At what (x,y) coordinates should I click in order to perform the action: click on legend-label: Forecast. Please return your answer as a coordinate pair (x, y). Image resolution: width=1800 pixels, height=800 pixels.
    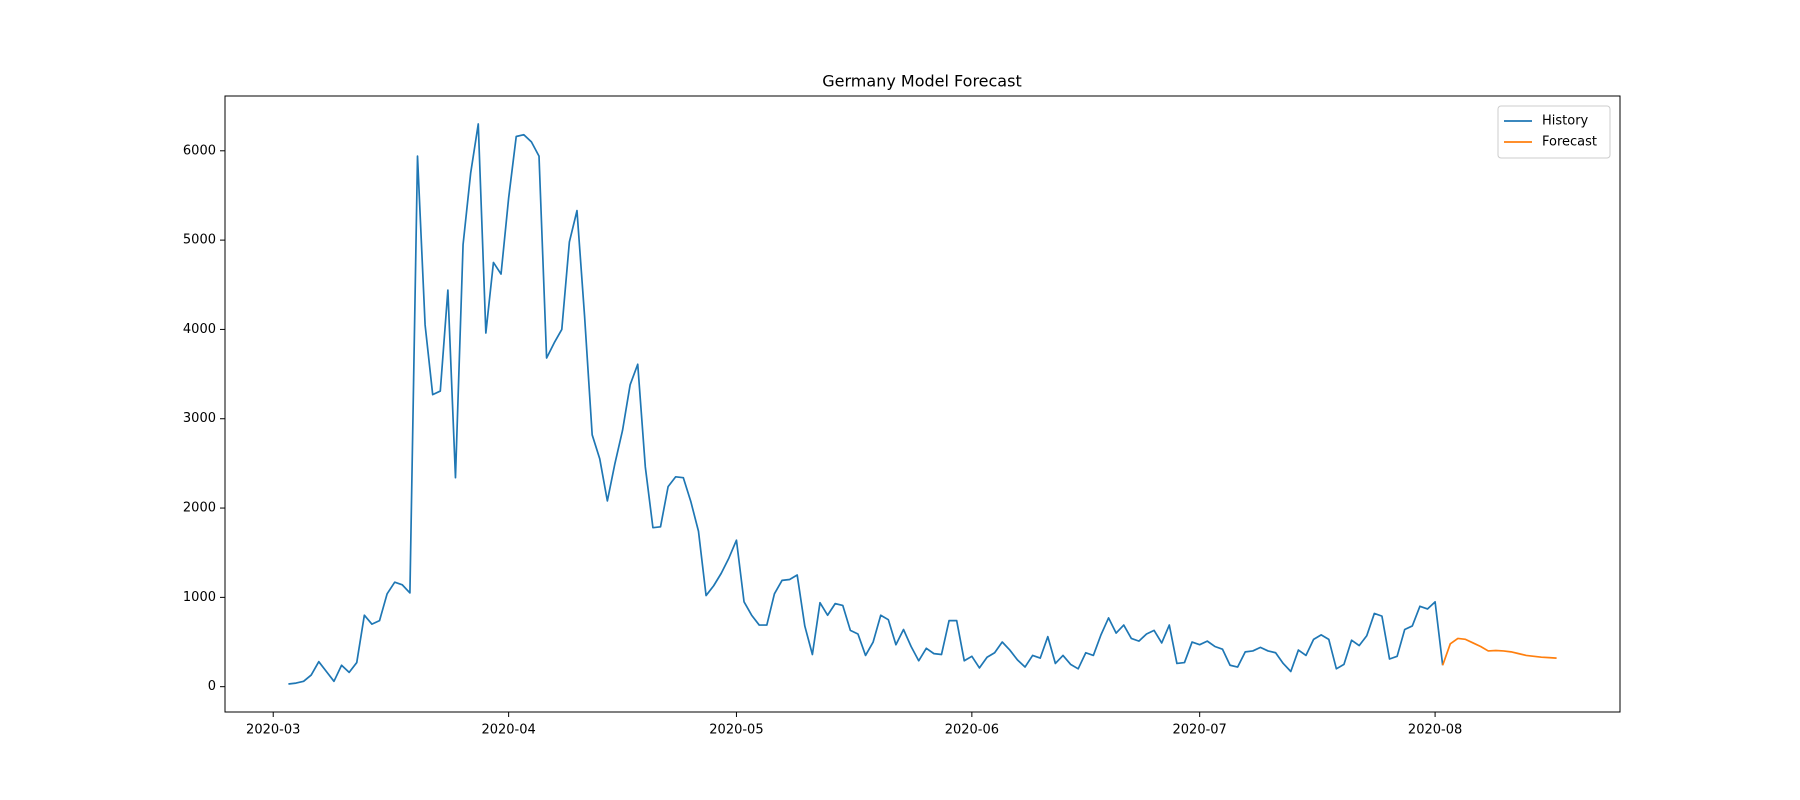
    Looking at the image, I should click on (1569, 142).